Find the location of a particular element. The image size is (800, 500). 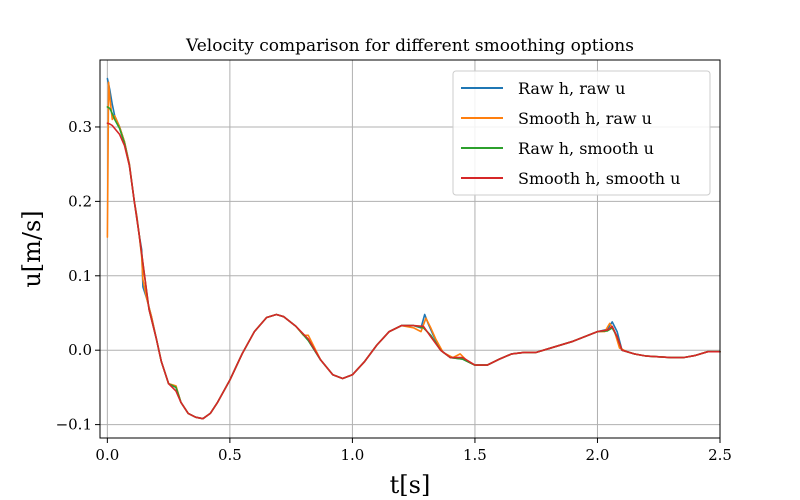

x-tick-label: 1.5 is located at coordinates (475, 455).